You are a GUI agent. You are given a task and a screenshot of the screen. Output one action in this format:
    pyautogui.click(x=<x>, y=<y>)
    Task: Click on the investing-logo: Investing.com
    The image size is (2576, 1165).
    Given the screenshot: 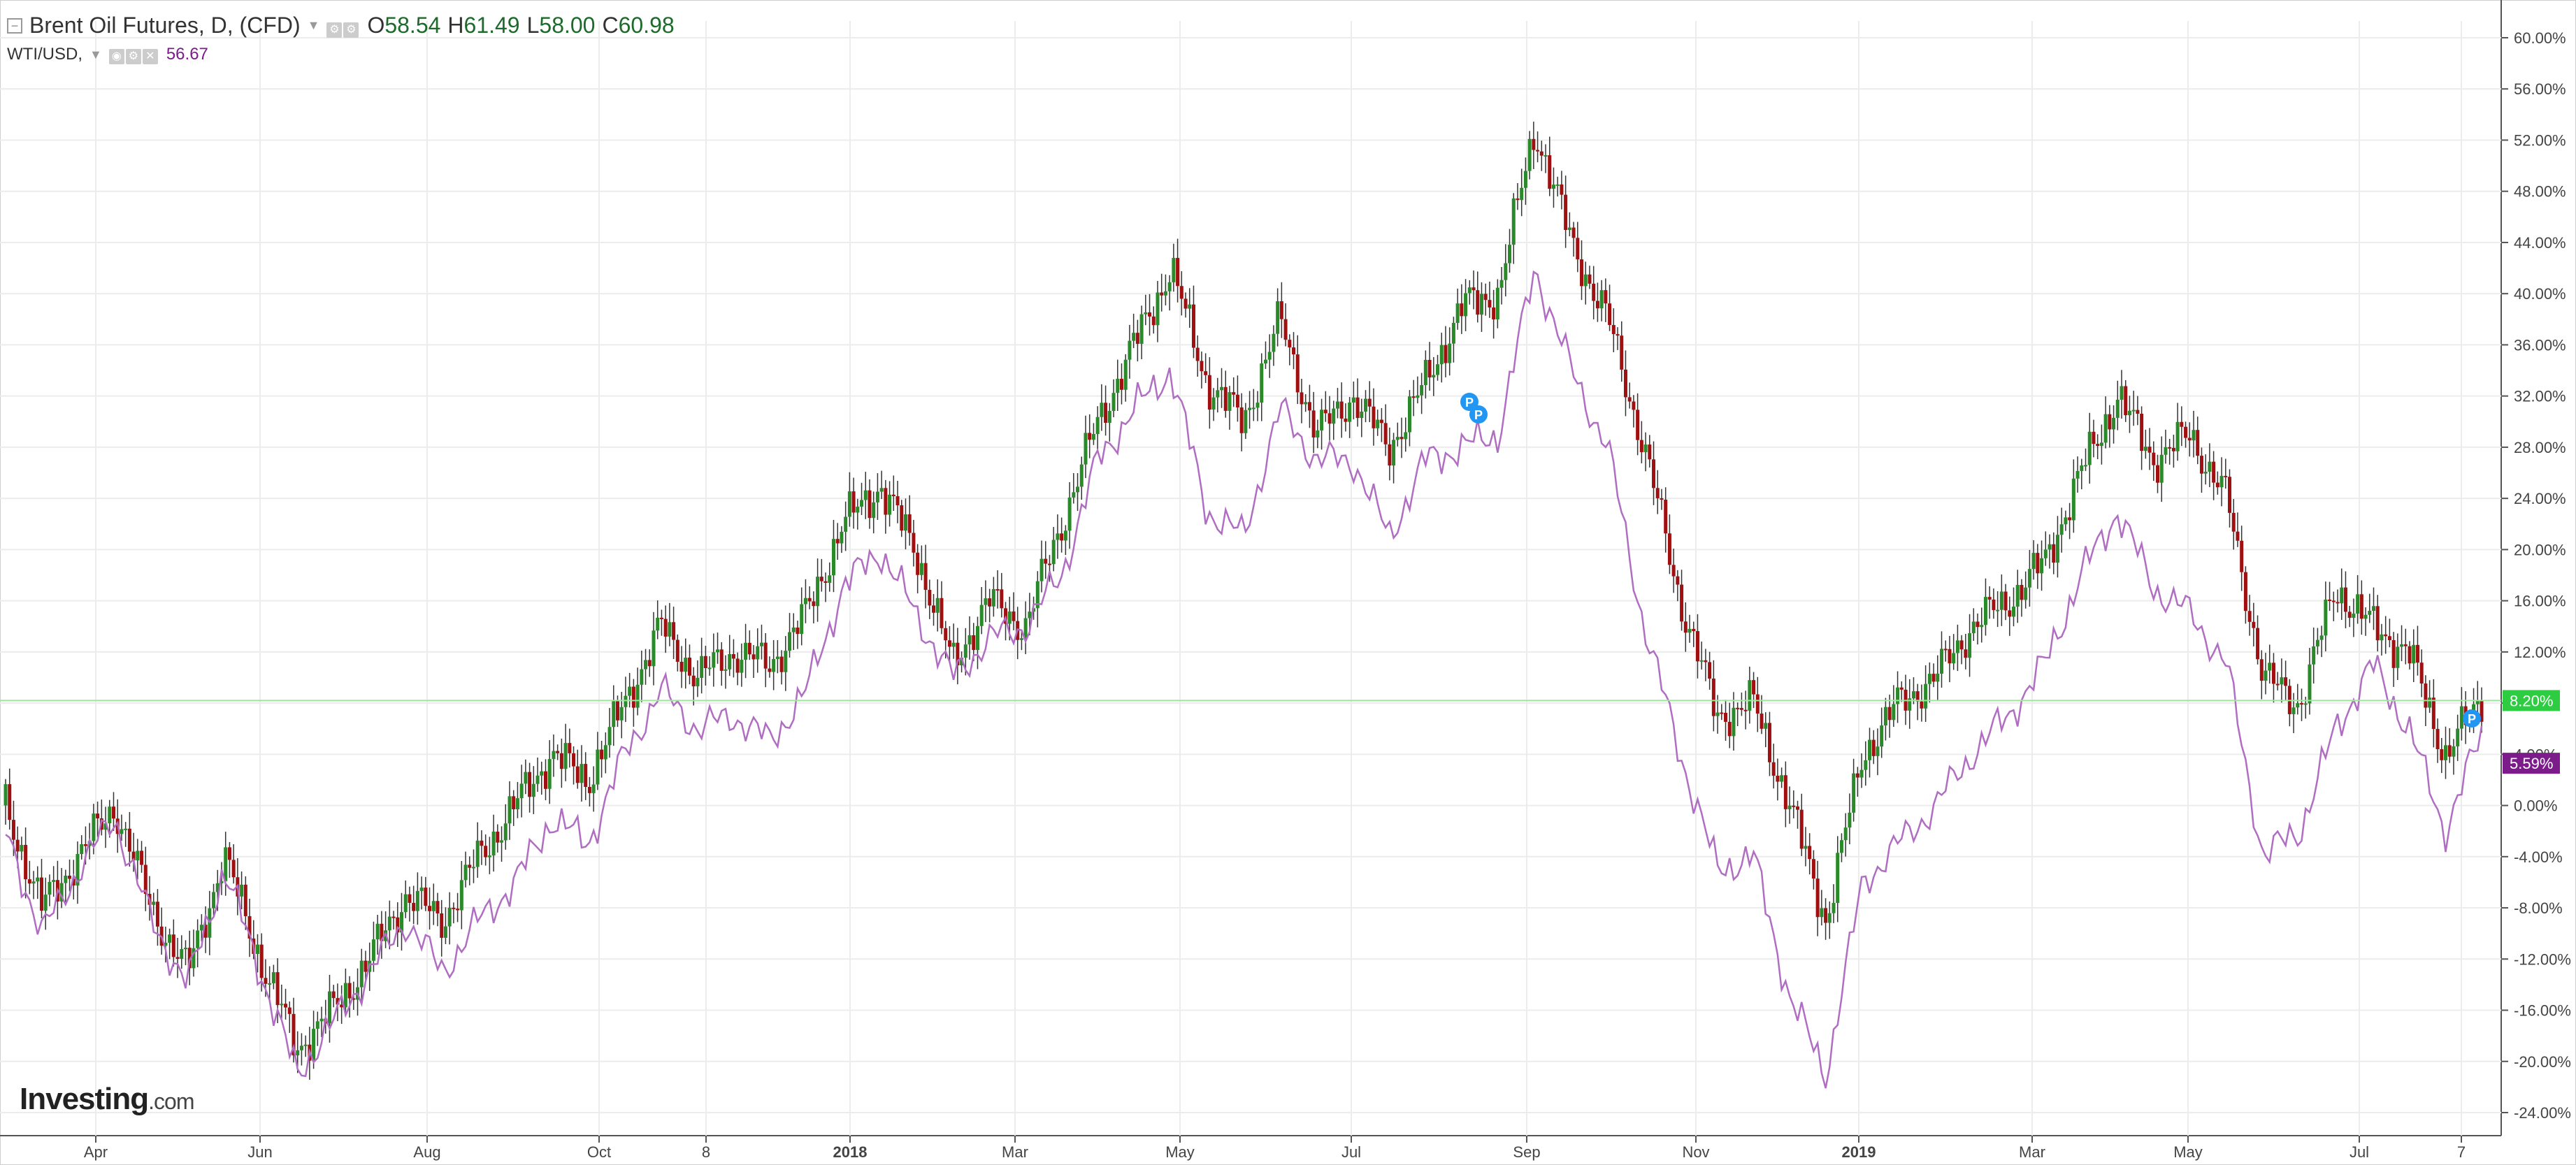 What is the action you would take?
    pyautogui.click(x=107, y=1099)
    